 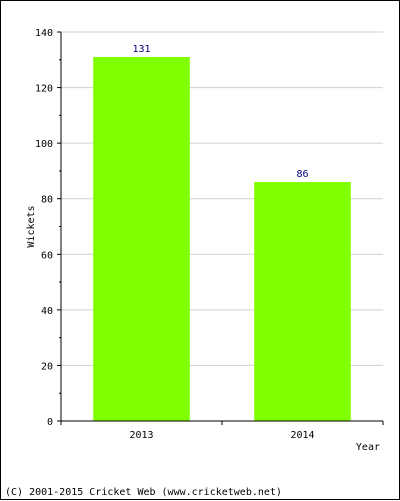 What do you see at coordinates (47, 311) in the screenshot?
I see `y-tick-label: 40` at bounding box center [47, 311].